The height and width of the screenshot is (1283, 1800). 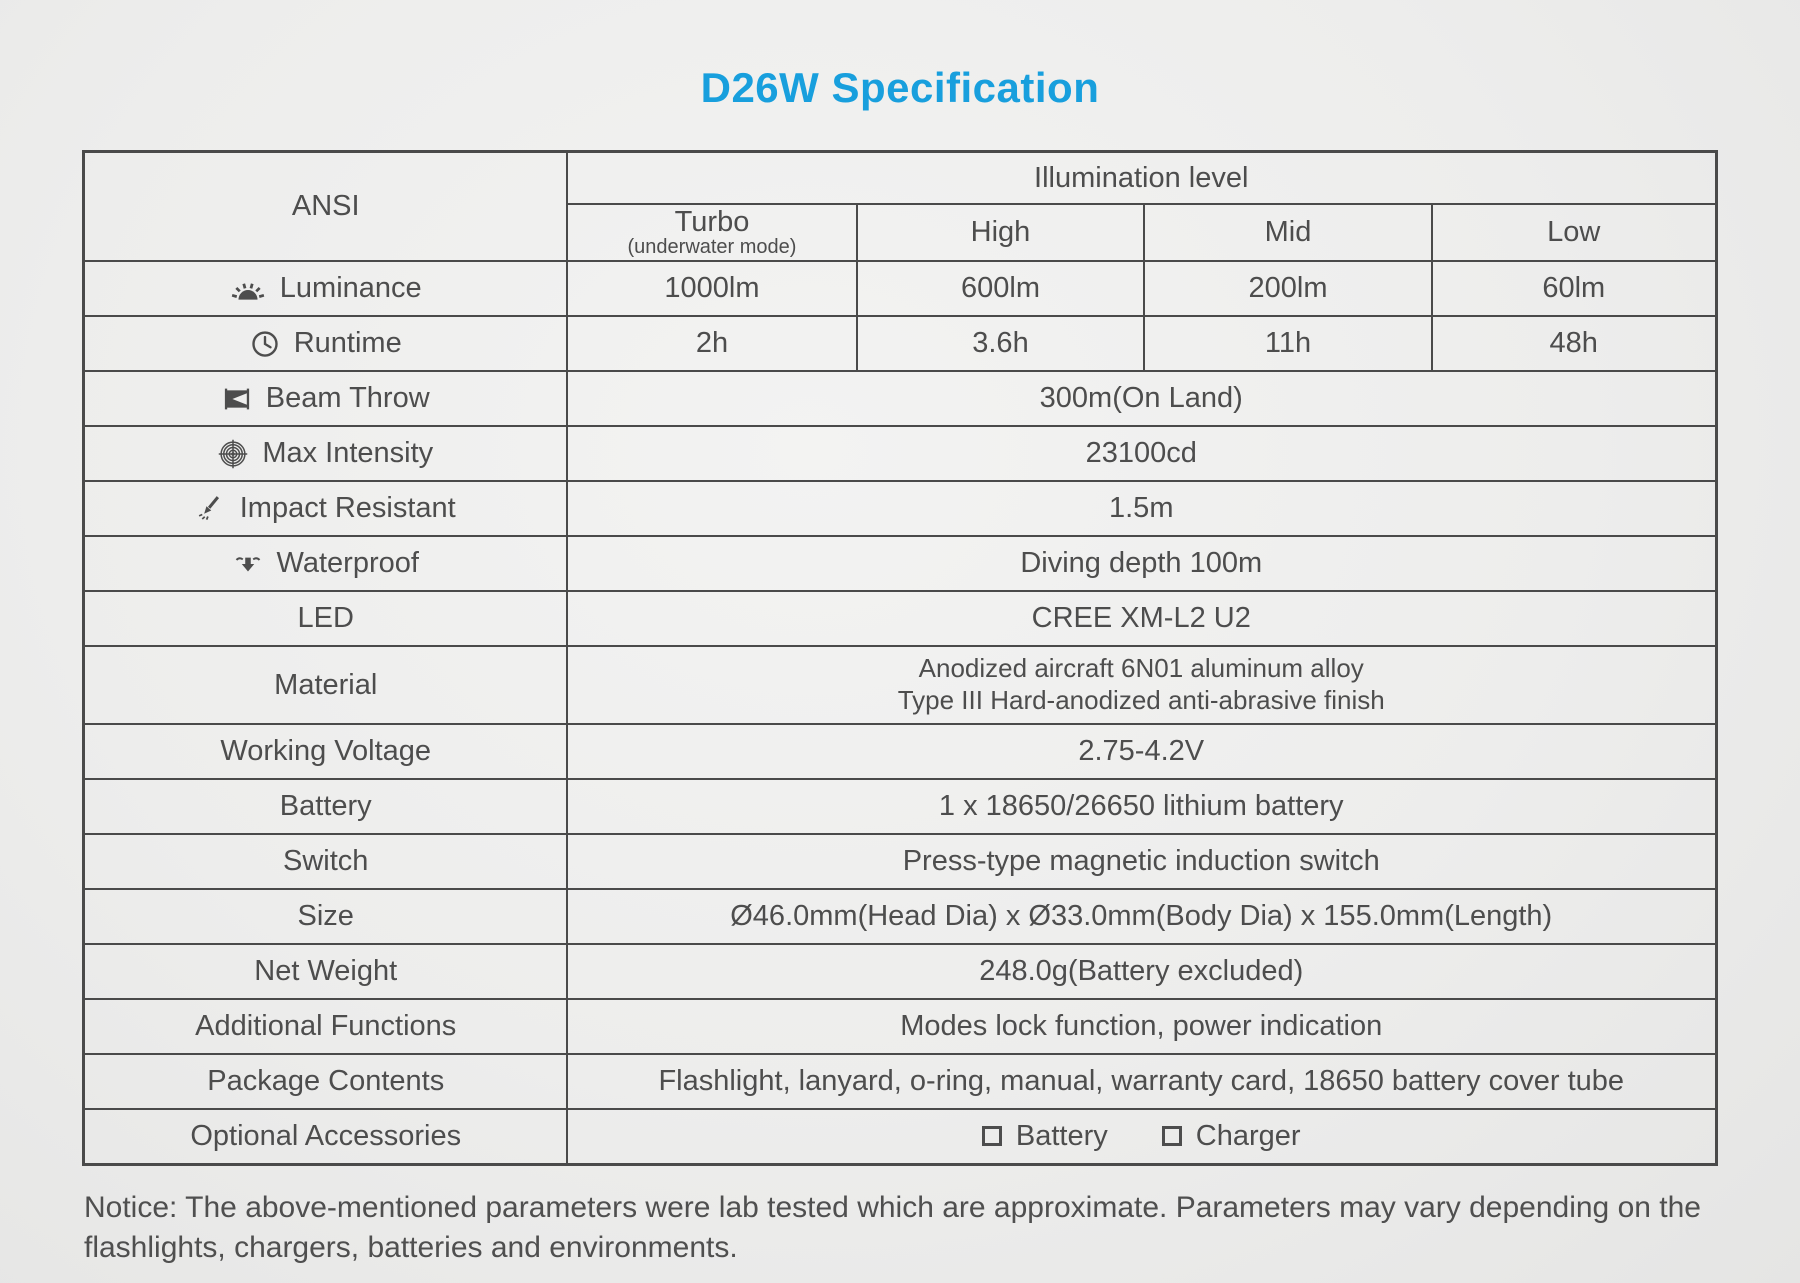 What do you see at coordinates (1141, 564) in the screenshot?
I see `waterproof-value: Diving depth 100m` at bounding box center [1141, 564].